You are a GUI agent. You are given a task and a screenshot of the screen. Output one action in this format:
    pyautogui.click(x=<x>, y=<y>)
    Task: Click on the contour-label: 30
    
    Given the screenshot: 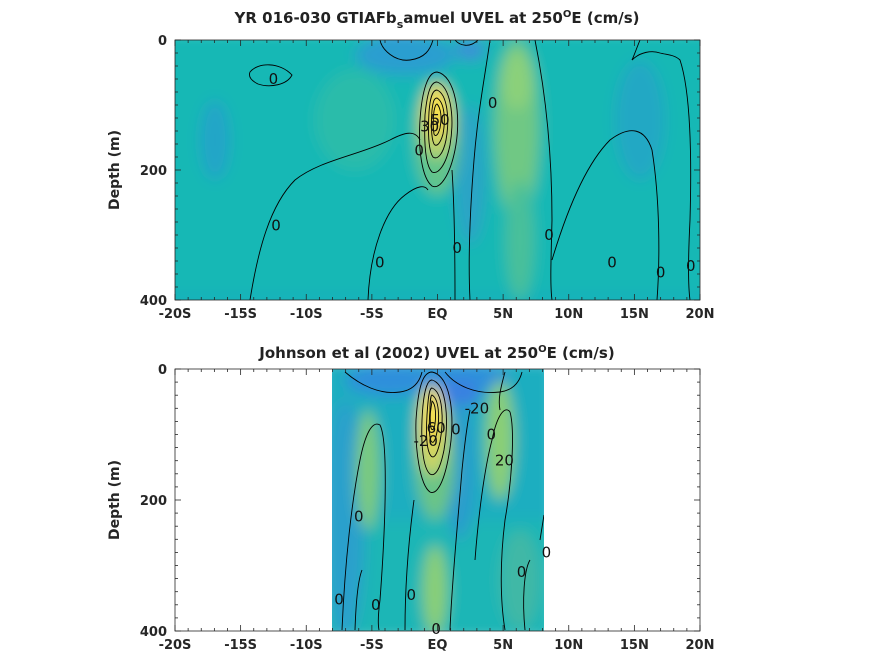 What is the action you would take?
    pyautogui.click(x=429, y=126)
    